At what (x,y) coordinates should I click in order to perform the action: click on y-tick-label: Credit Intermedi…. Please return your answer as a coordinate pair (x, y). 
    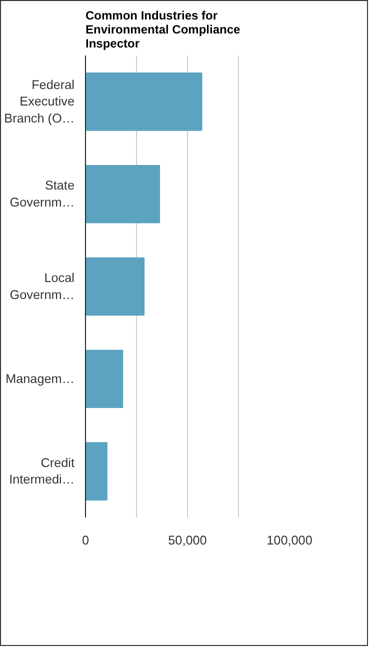
    Looking at the image, I should click on (42, 471).